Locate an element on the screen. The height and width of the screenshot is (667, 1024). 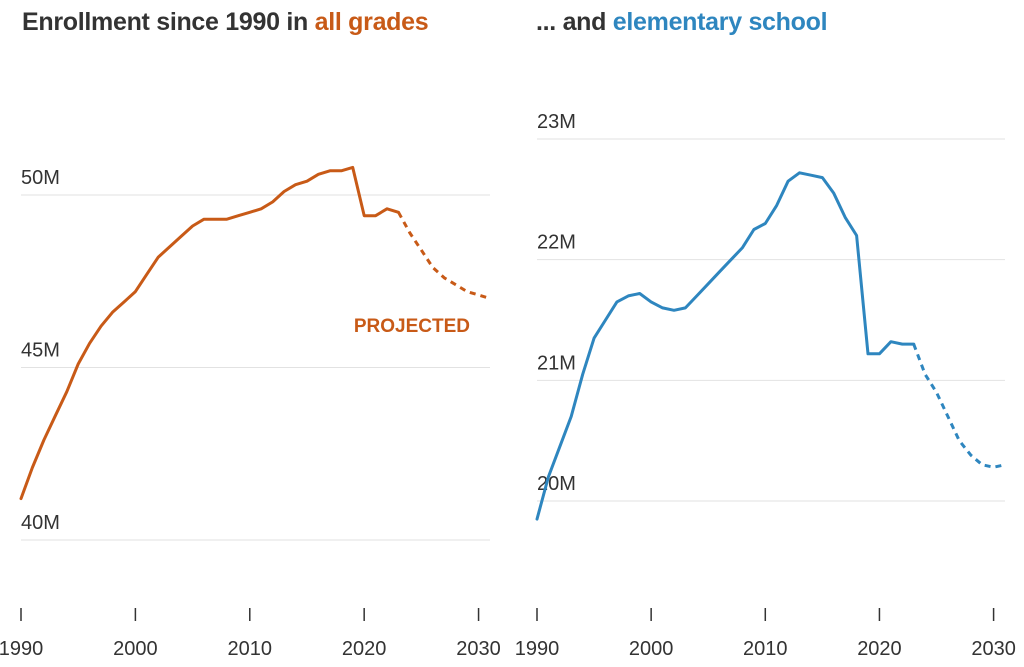
right-panel-title: ... and elementary school is located at coordinates (682, 22).